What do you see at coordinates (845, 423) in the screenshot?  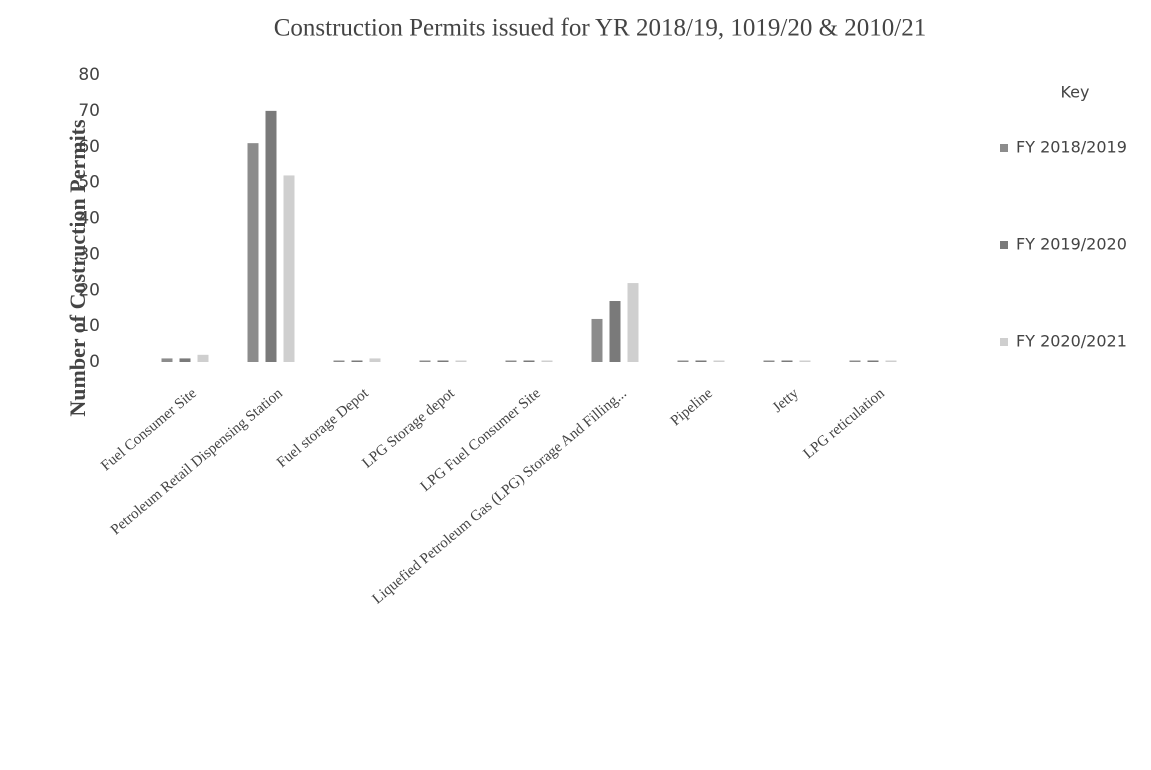 I see `x-tick-label: LPG reticulation` at bounding box center [845, 423].